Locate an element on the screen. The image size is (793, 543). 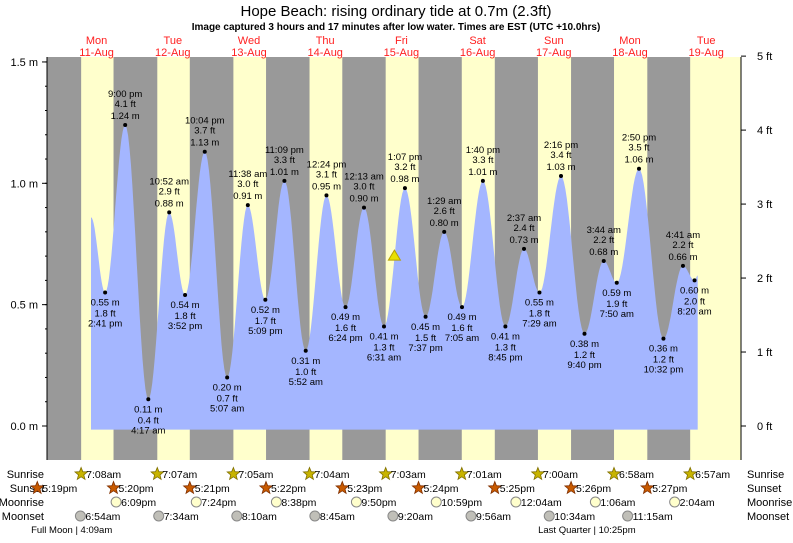
low-tide-time: 10:32 pm is located at coordinates (664, 370).